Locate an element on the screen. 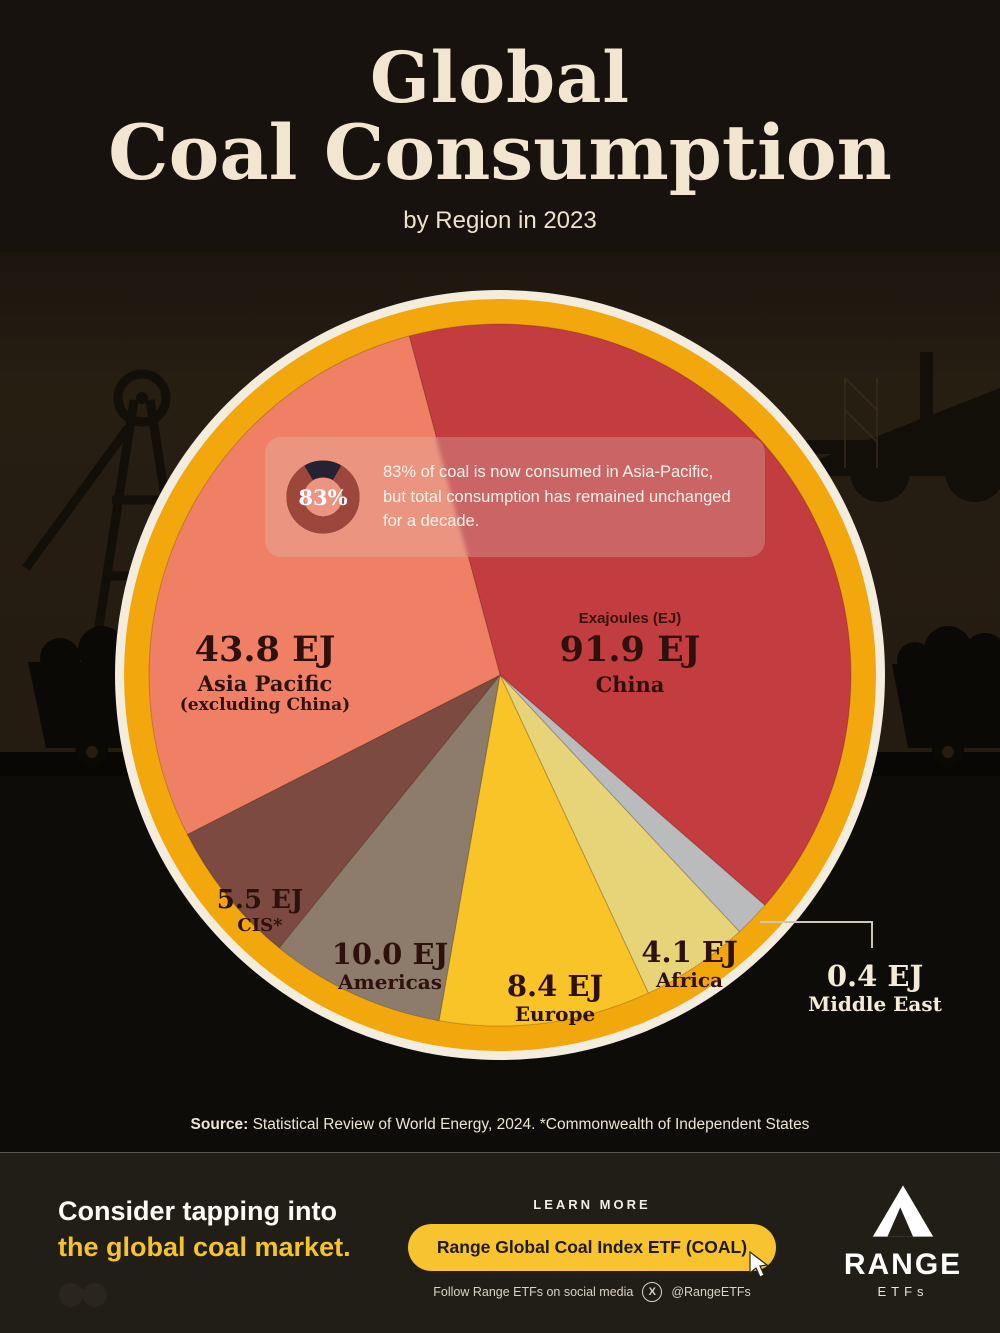 The width and height of the screenshot is (1000, 1333). range-triangle-icon is located at coordinates (903, 1211).